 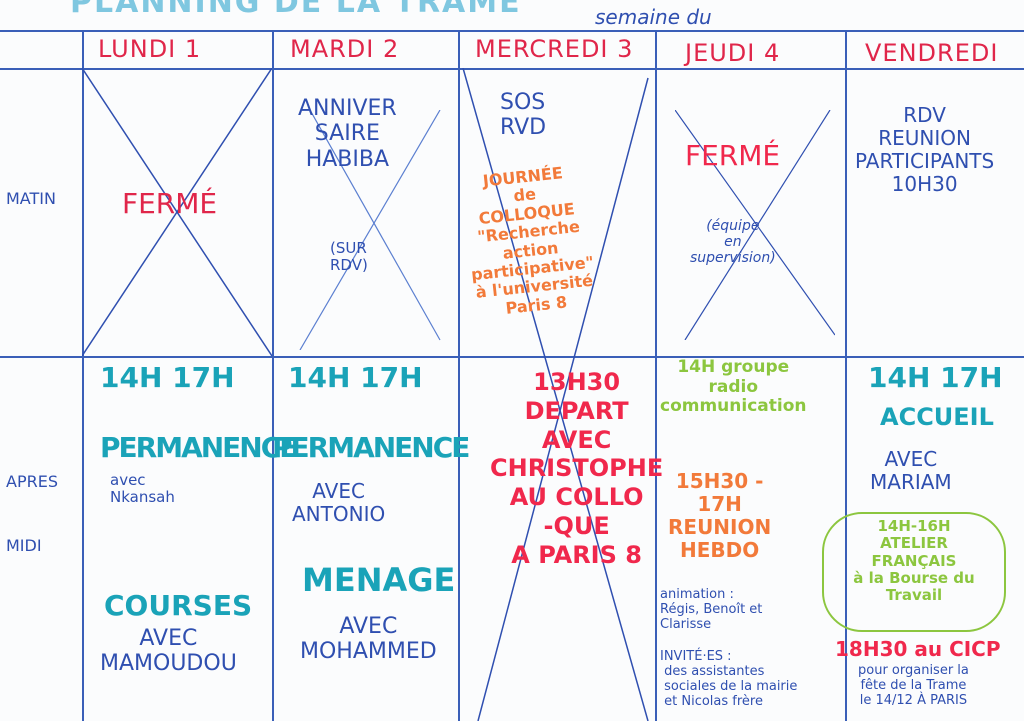 What do you see at coordinates (371, 447) in the screenshot?
I see `mardi-permanence: PERMANENCE` at bounding box center [371, 447].